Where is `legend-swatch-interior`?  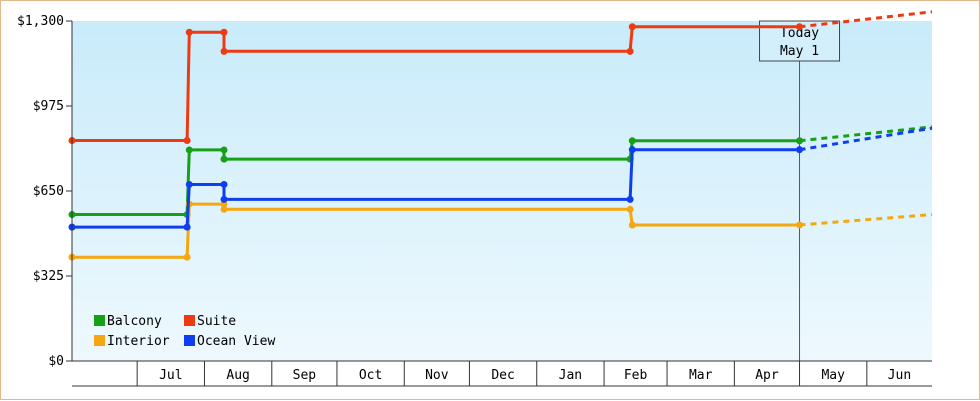
legend-swatch-interior is located at coordinates (99, 340).